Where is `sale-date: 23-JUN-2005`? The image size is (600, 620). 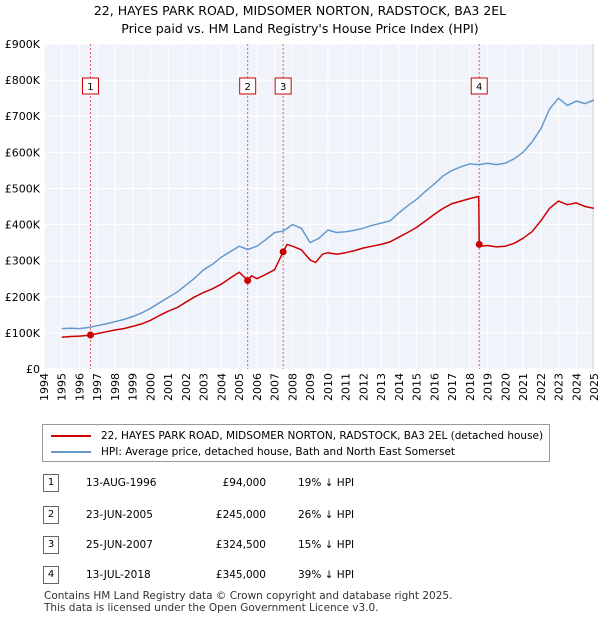
sale-date: 23-JUN-2005 is located at coordinates (119, 515).